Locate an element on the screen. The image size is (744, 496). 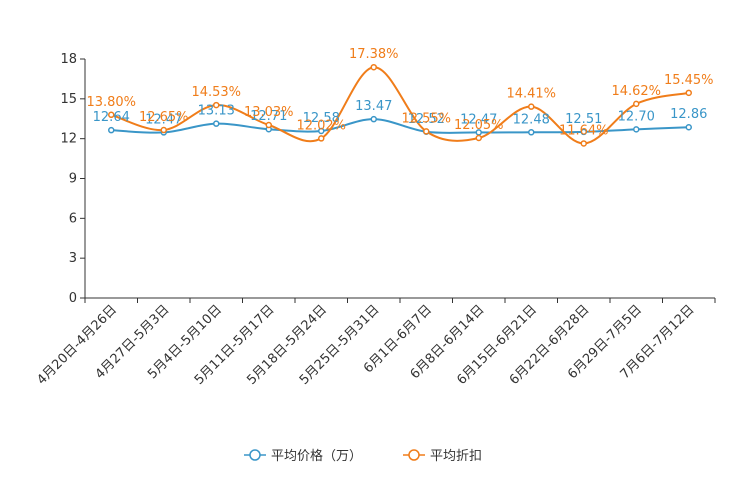
data-label: 12.86 is located at coordinates (688, 114).